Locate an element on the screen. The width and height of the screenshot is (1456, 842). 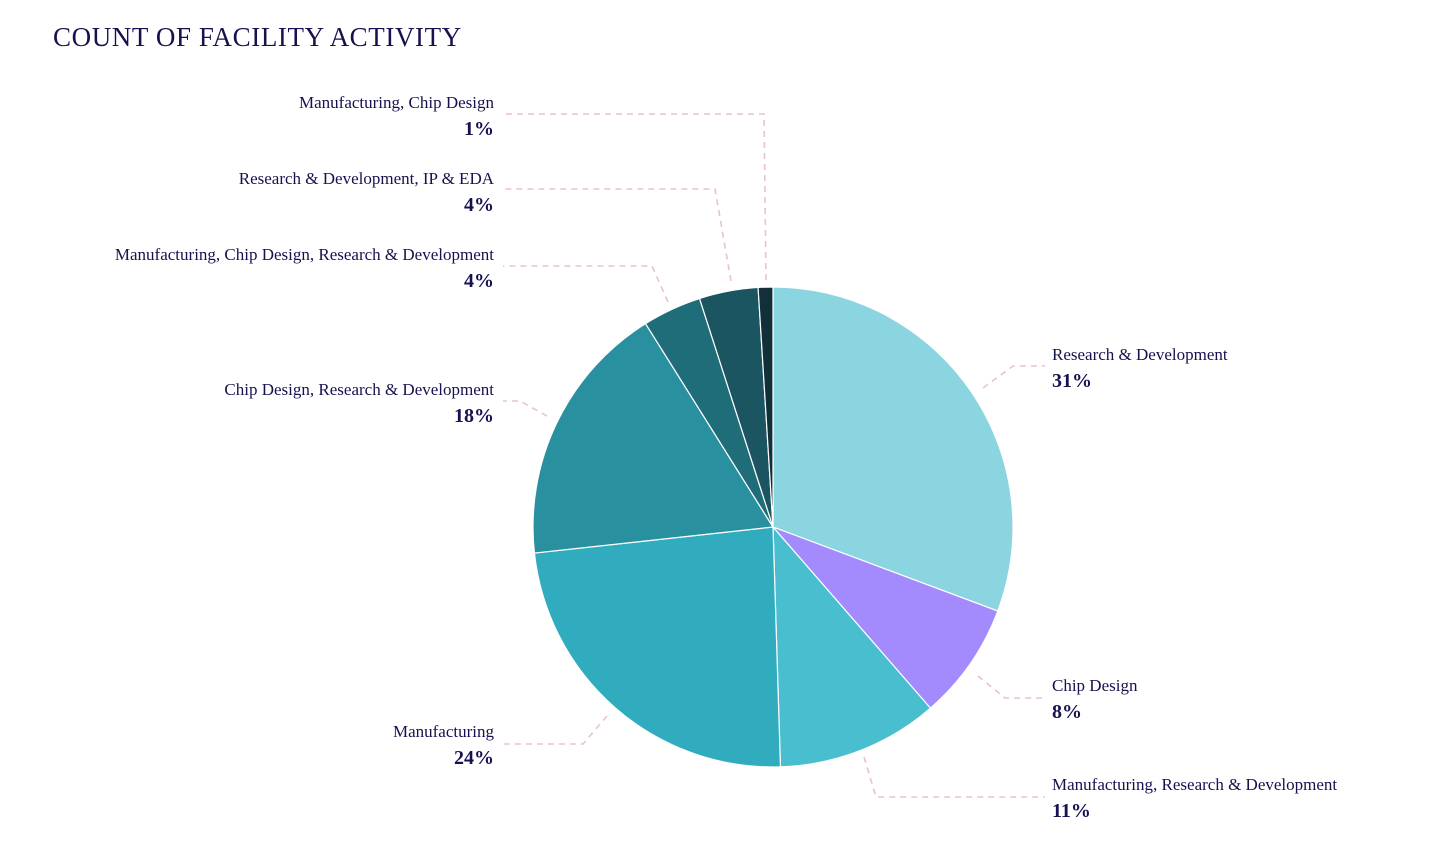
slice-label-6: Research & Development, IP & EDA is located at coordinates (367, 178).